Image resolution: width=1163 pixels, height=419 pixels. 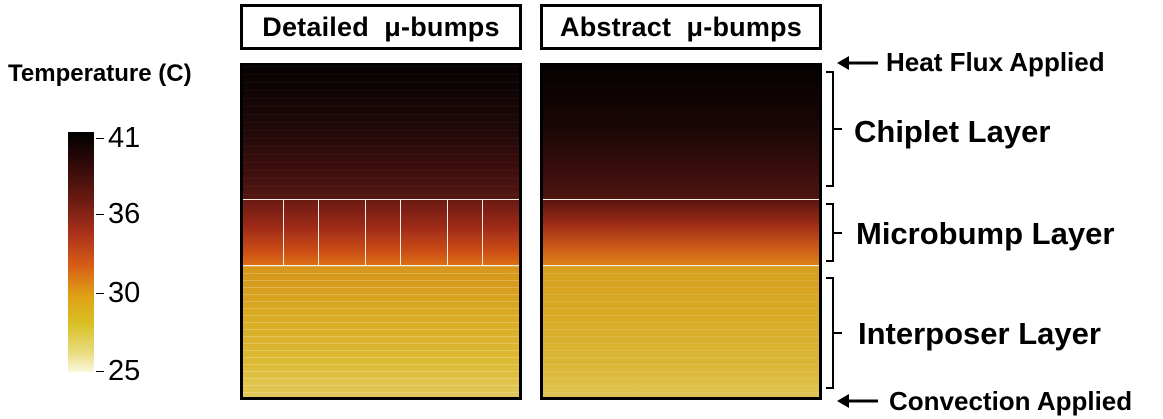 I want to click on colorbar-title: Temperature (C), so click(x=100, y=73).